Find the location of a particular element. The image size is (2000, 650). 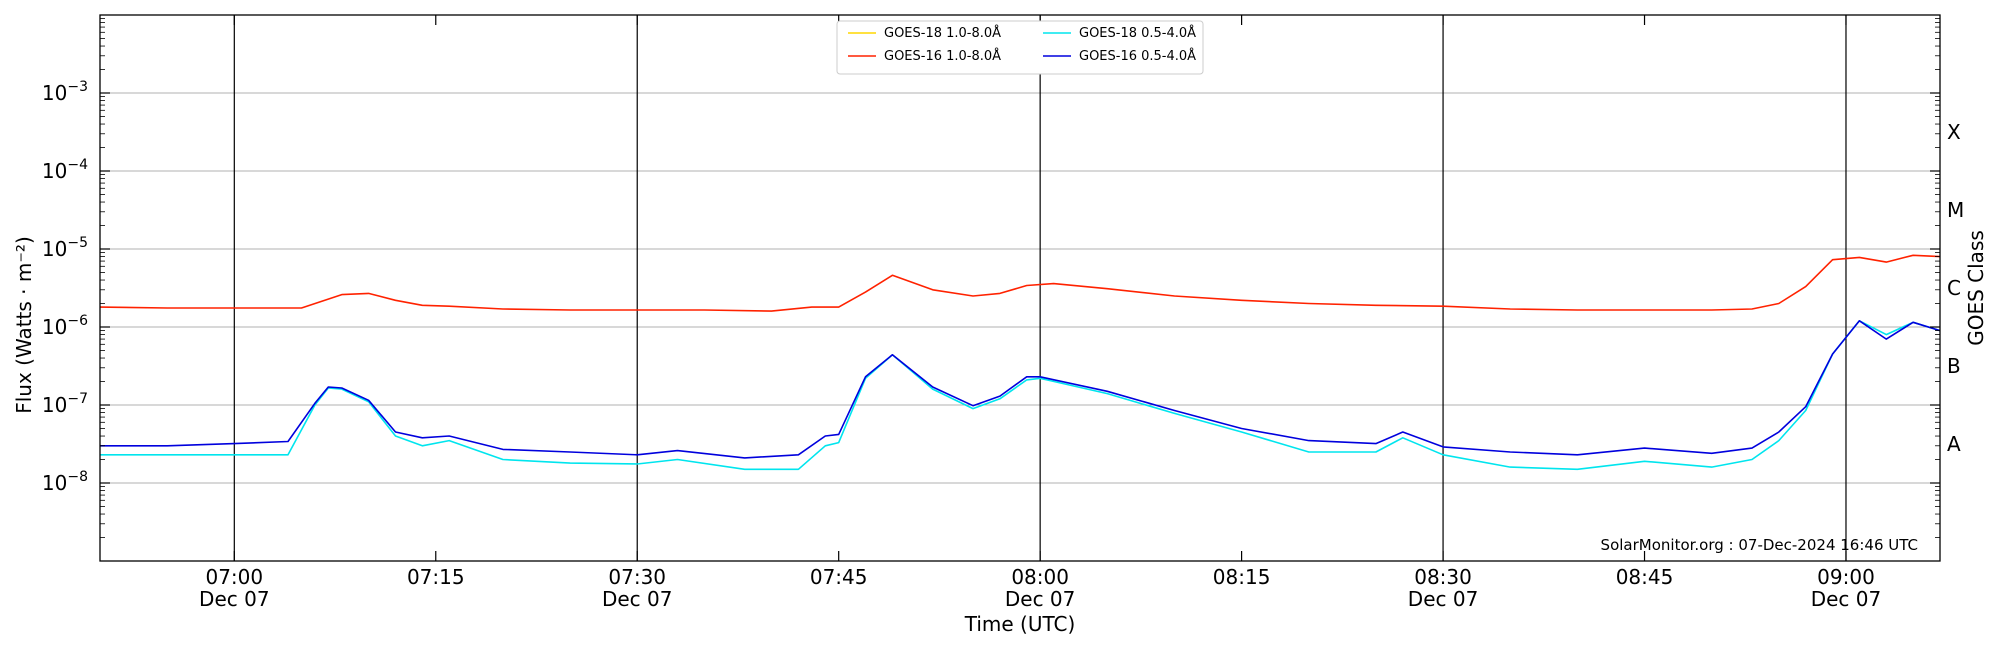

x-tick-label: 08:15 is located at coordinates (1242, 577).